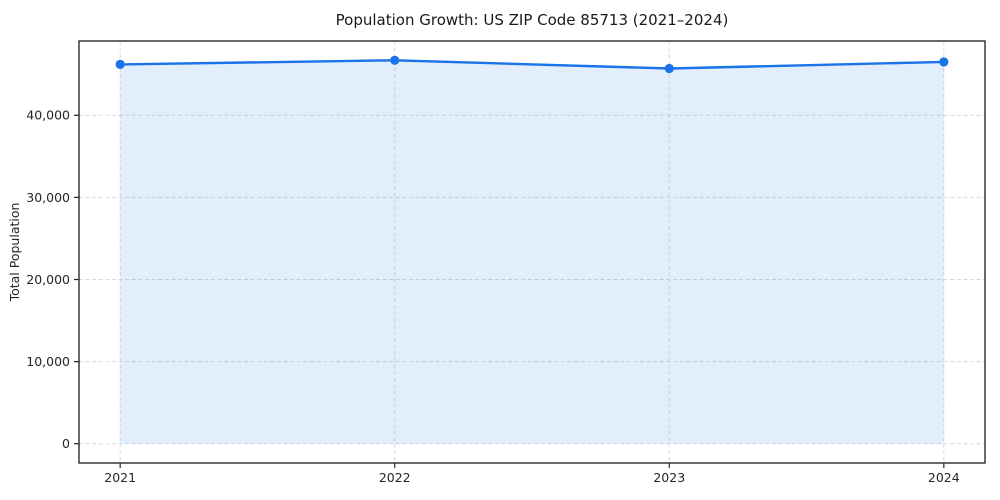 This screenshot has width=1000, height=500. I want to click on data-point-marker-2023, so click(669, 68).